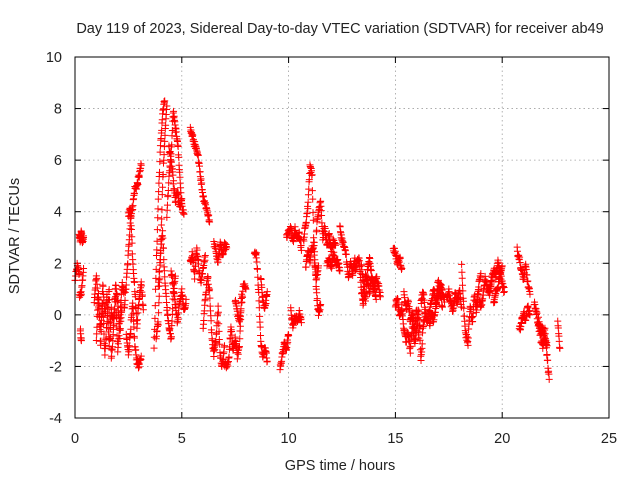  I want to click on x-tick-label: 10, so click(289, 439).